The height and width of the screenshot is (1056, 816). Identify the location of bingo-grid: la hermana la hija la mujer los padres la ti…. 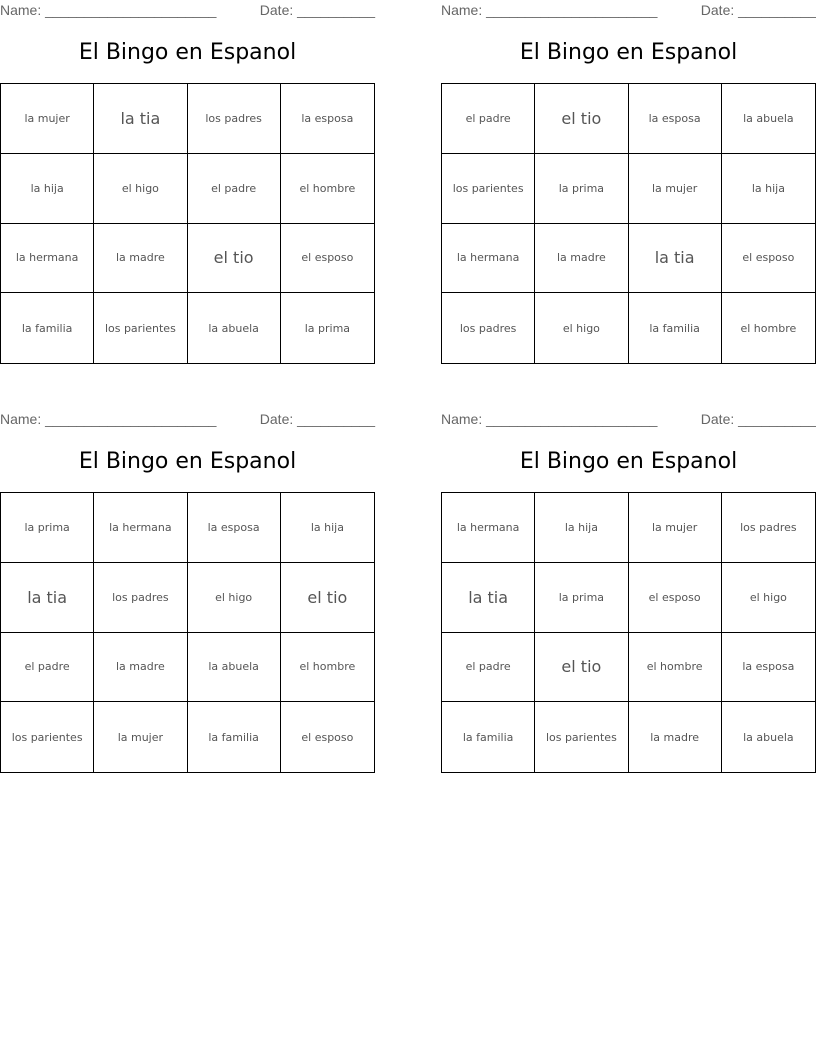
(628, 632).